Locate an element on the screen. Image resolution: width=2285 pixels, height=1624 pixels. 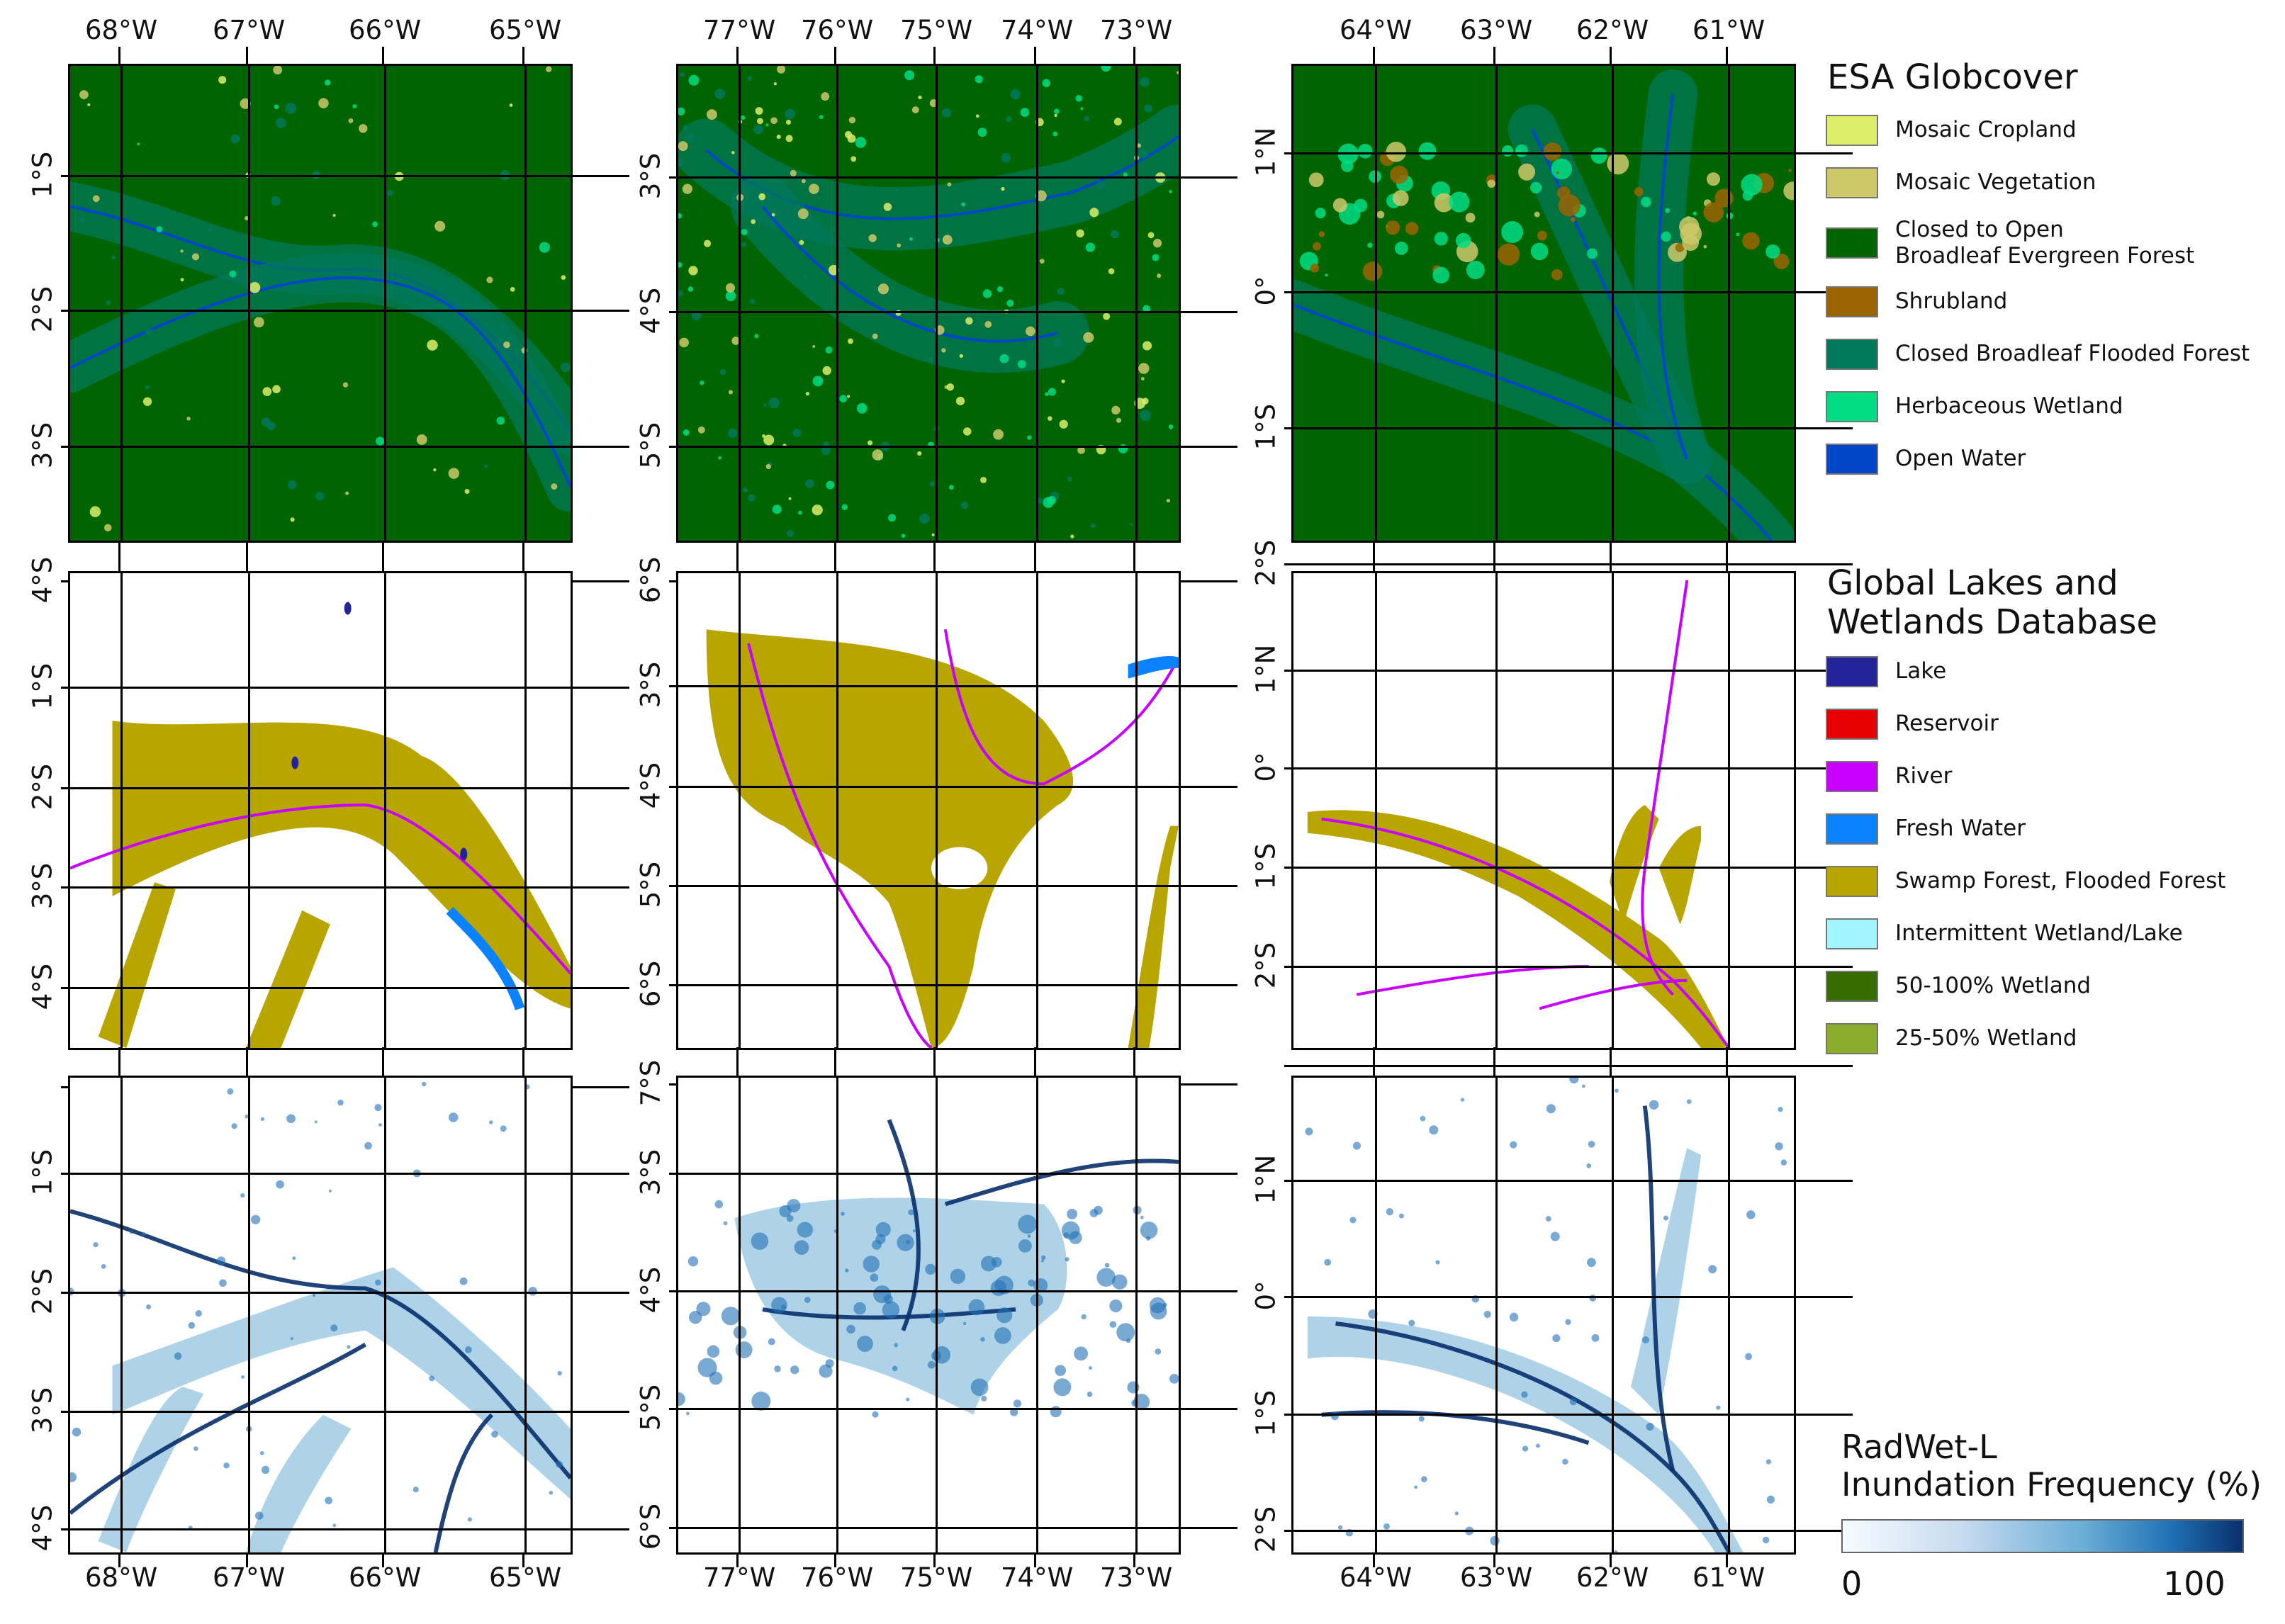
lat-tick: 3°S is located at coordinates (650, 176).